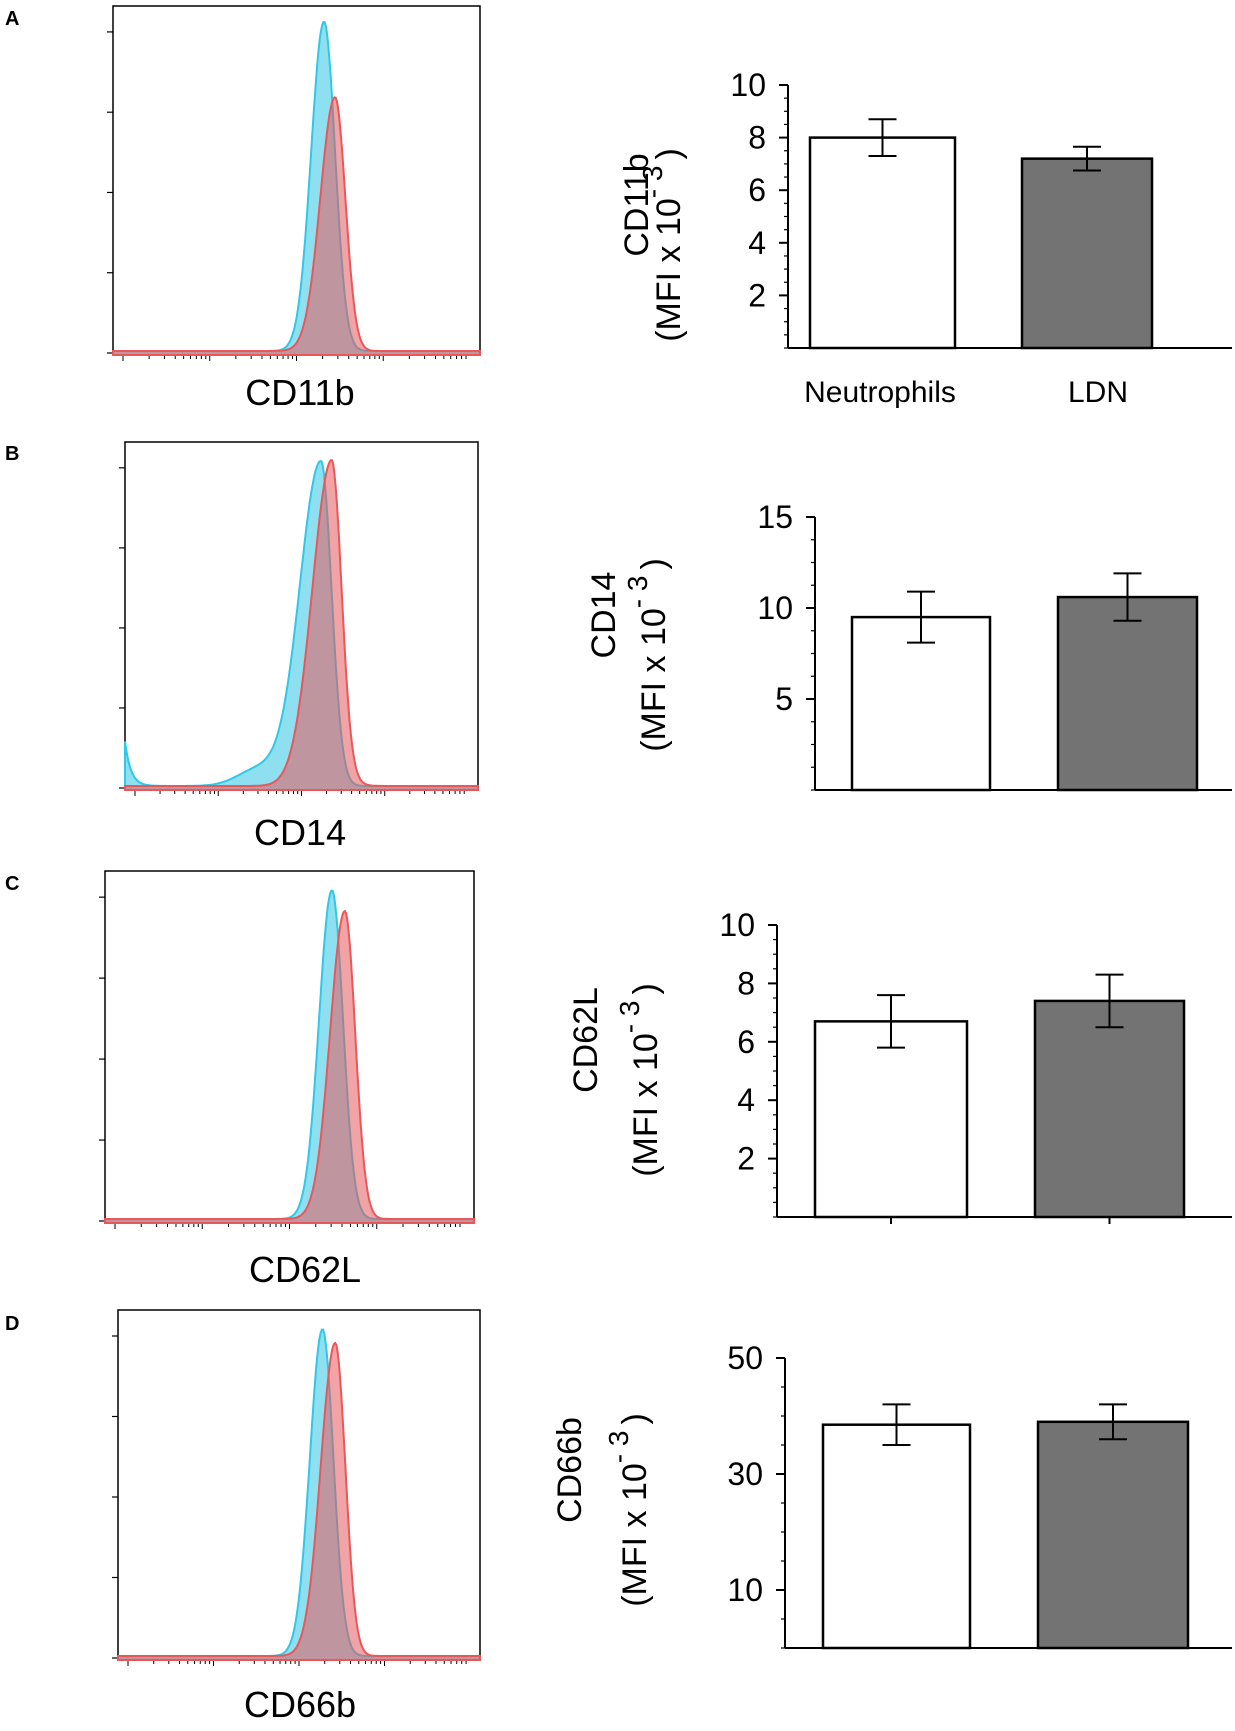  I want to click on histogram-x-label: CD62L, so click(305, 1269).